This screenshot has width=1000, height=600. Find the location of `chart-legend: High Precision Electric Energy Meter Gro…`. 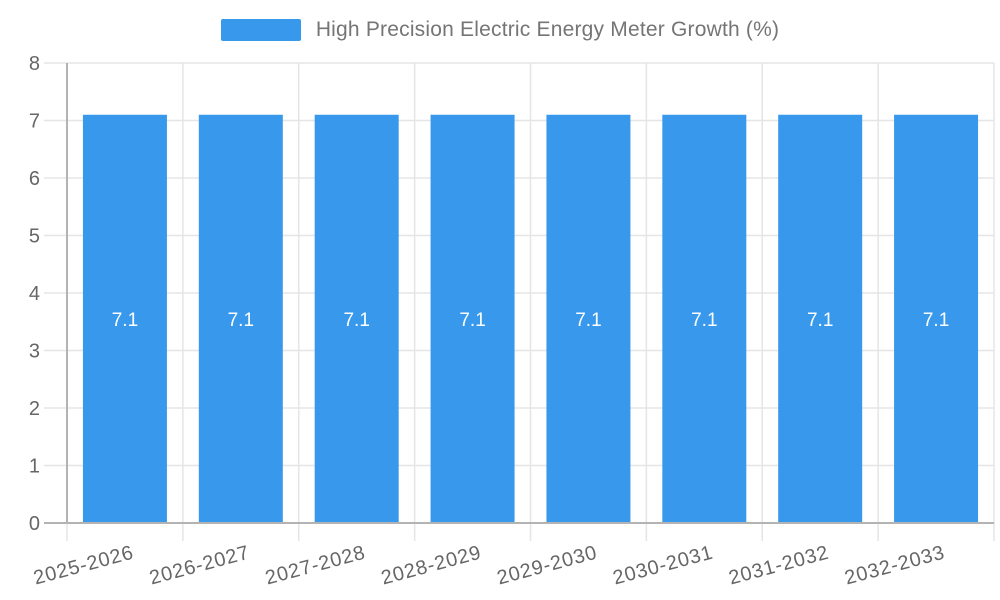

chart-legend: High Precision Electric Energy Meter Gro… is located at coordinates (500, 30).